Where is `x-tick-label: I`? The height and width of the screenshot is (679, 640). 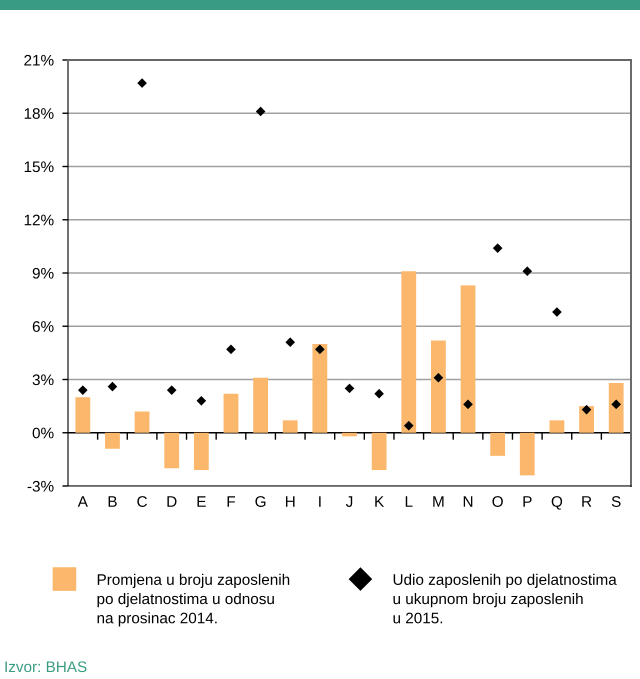 x-tick-label: I is located at coordinates (320, 501).